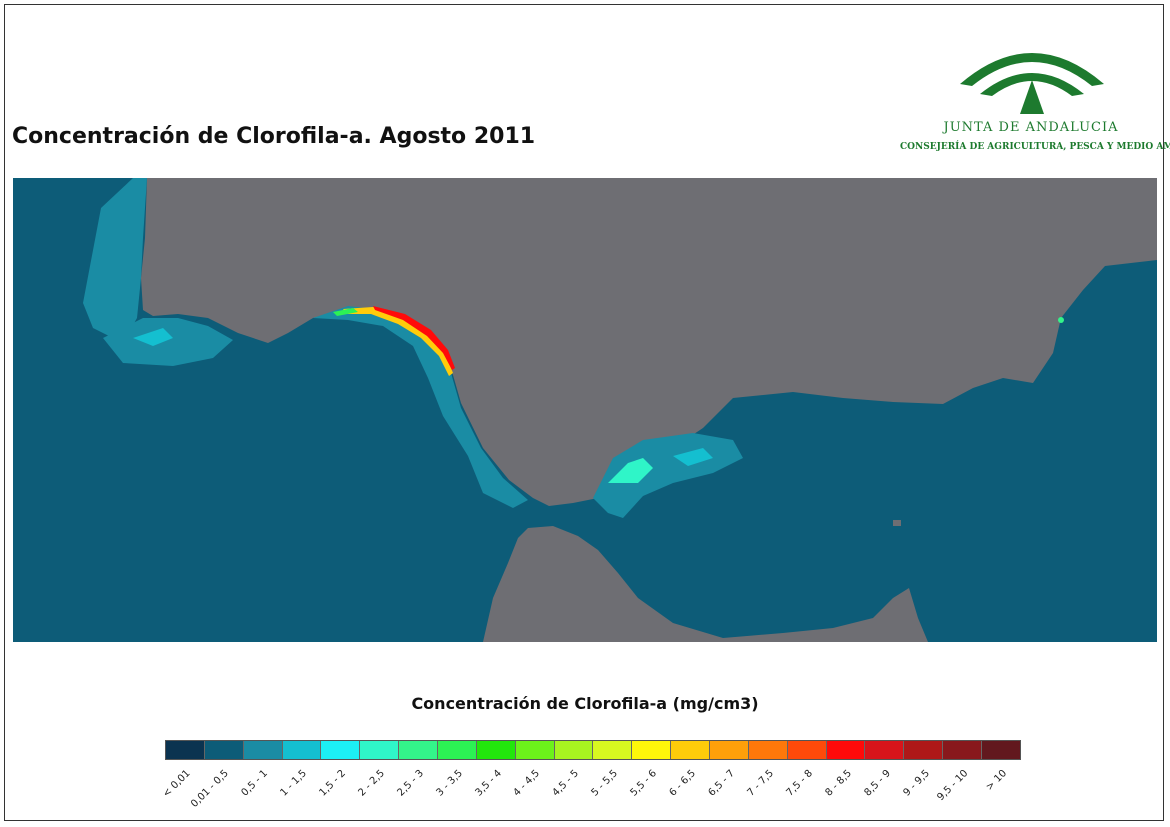  I want to click on legend-label: 0,5 - 1, so click(255, 783).